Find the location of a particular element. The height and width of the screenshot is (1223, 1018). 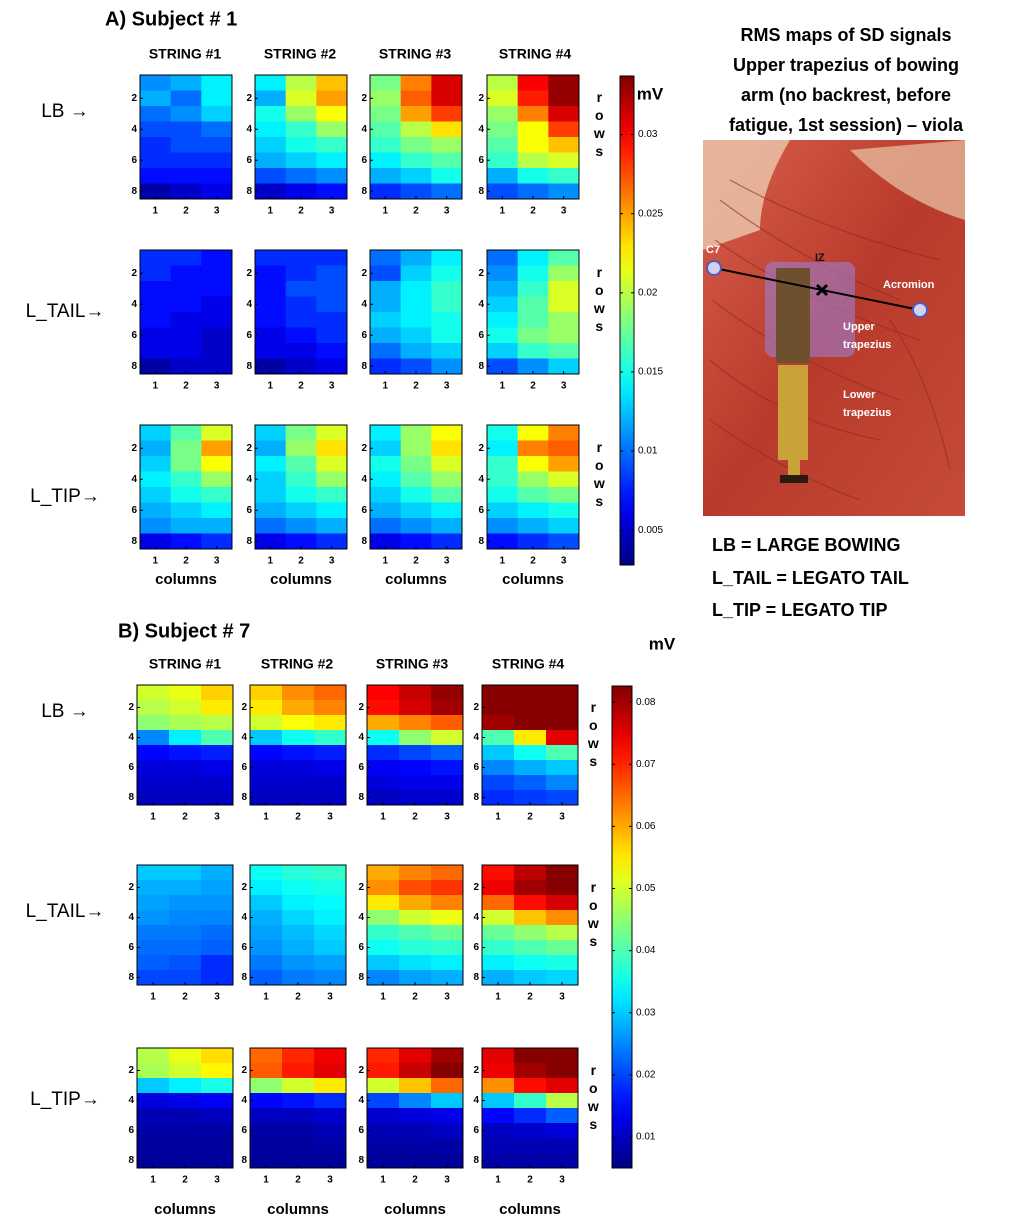

colorbar-tick-label: 0.01 is located at coordinates (646, 1137).